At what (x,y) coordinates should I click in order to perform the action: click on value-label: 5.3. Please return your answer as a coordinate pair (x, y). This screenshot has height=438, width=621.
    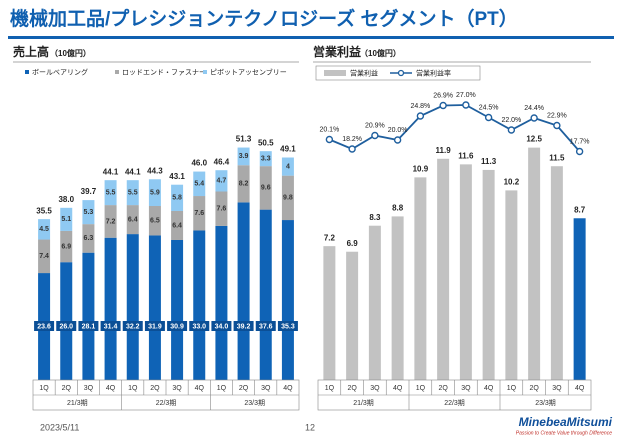
    Looking at the image, I should click on (89, 212).